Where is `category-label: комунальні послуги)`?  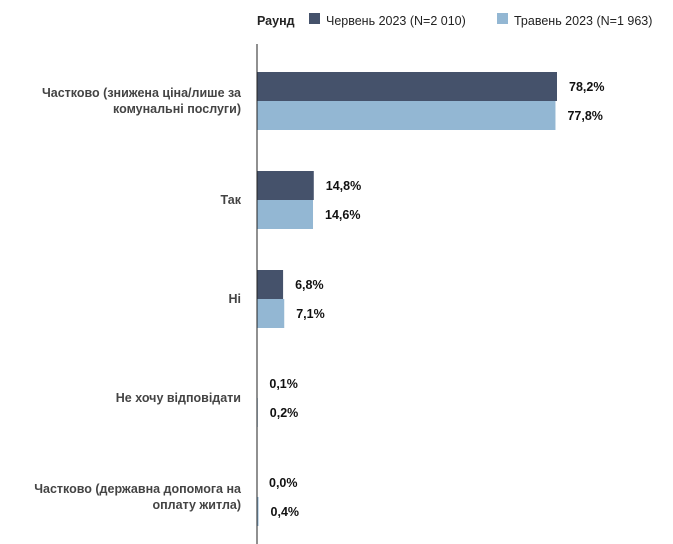 category-label: комунальні послуги) is located at coordinates (177, 109).